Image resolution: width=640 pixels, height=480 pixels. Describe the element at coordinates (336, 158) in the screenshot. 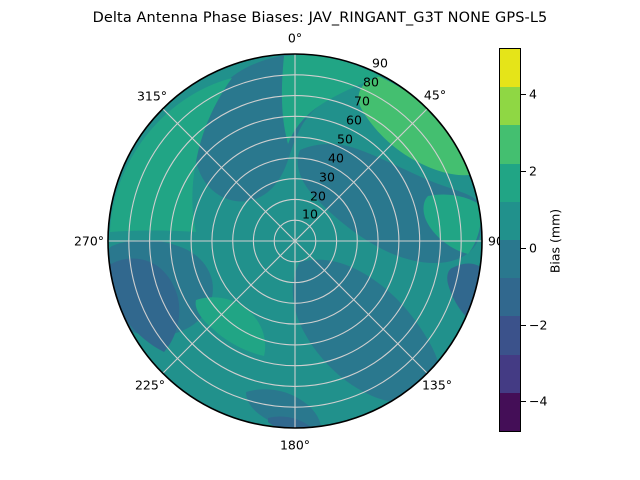

I see `radial-tick-40: 40` at that location.